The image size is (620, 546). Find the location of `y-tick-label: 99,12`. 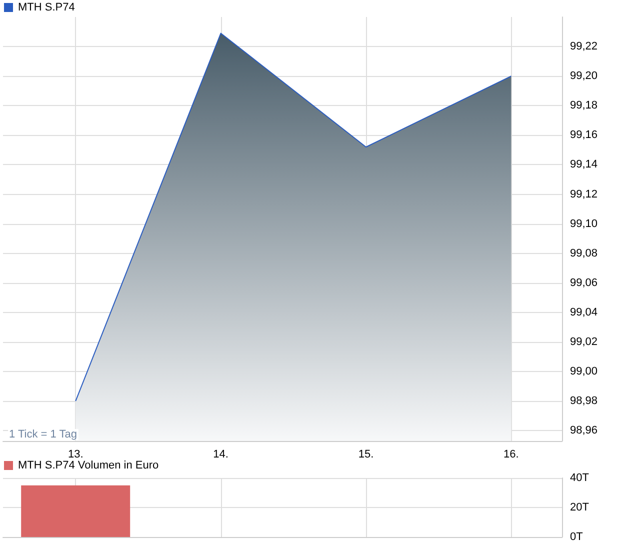

y-tick-label: 99,12 is located at coordinates (584, 194).